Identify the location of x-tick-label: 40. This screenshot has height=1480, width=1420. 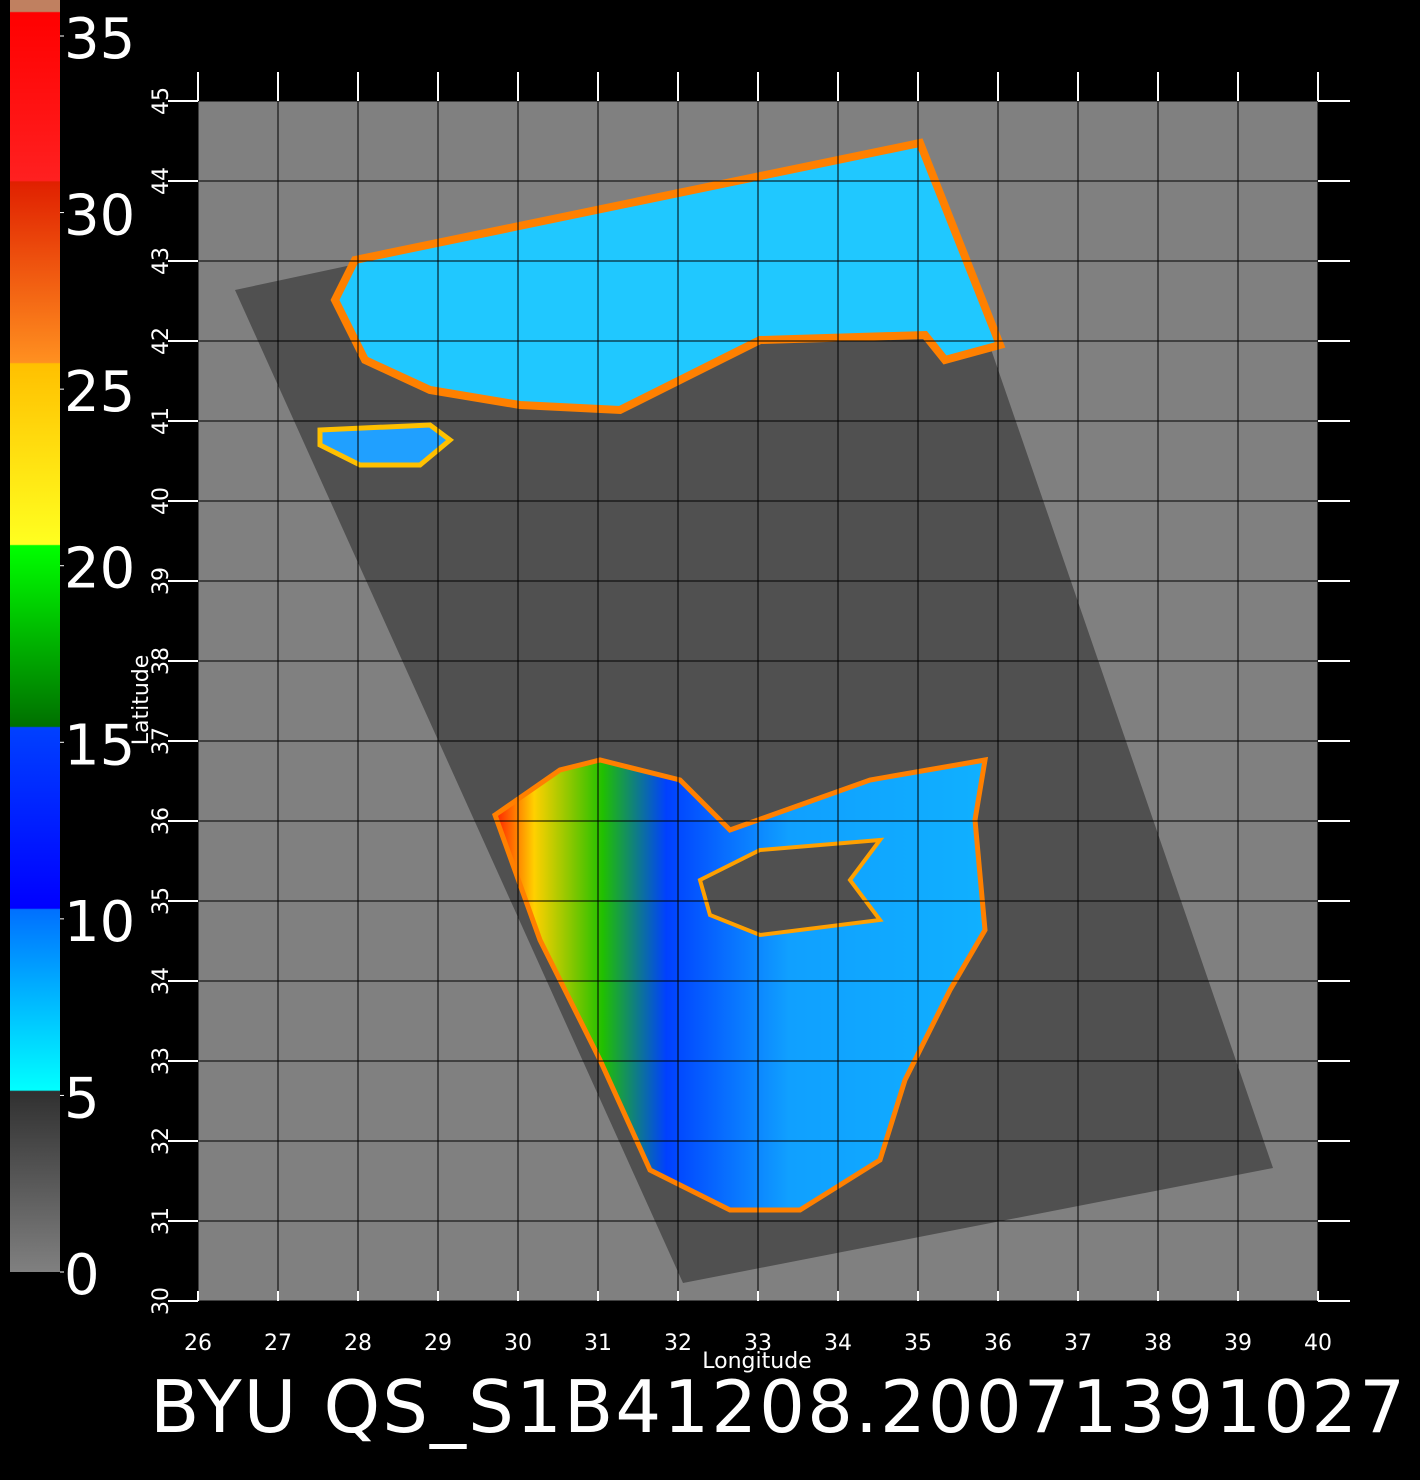
(1318, 1343).